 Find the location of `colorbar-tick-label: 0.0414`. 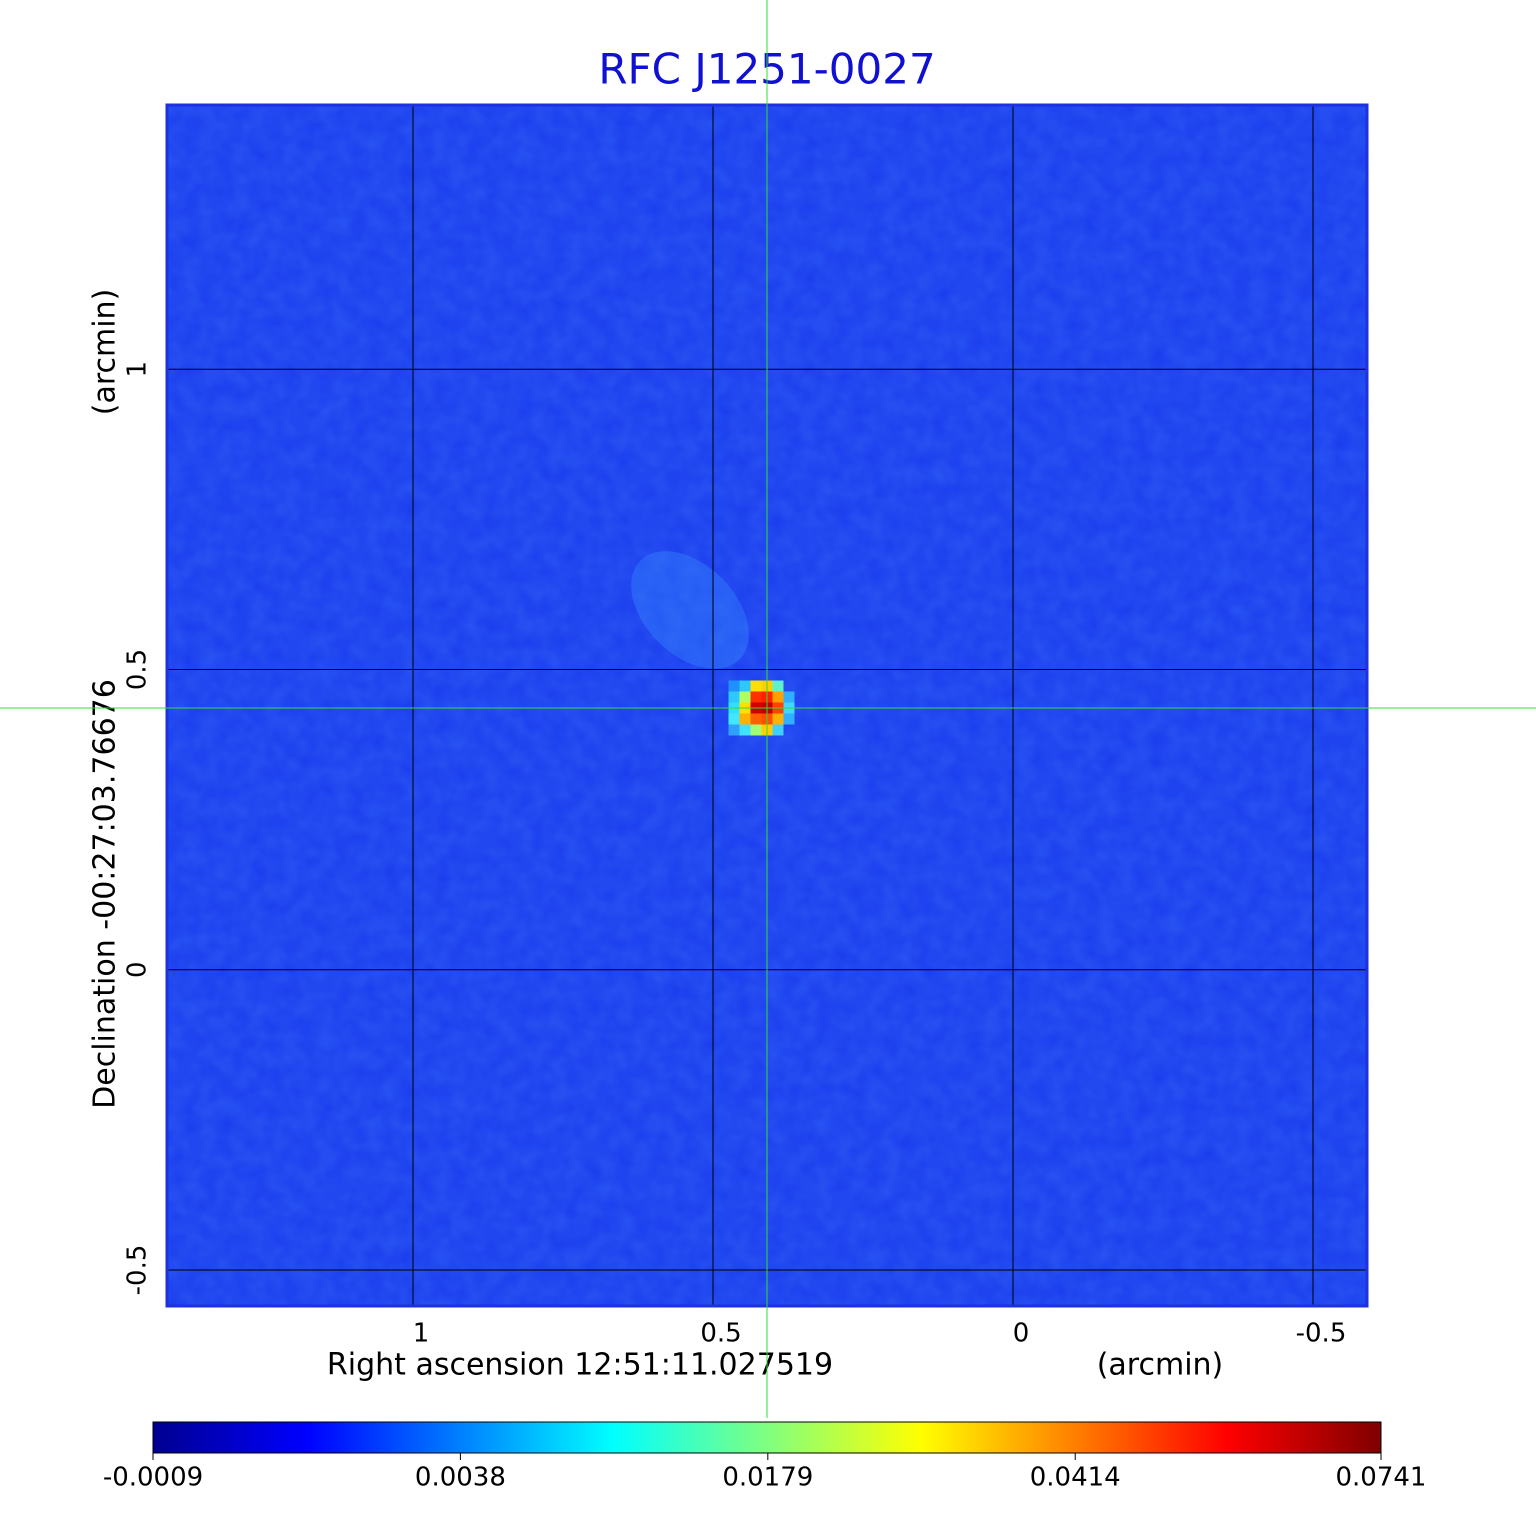

colorbar-tick-label: 0.0414 is located at coordinates (1075, 1478).